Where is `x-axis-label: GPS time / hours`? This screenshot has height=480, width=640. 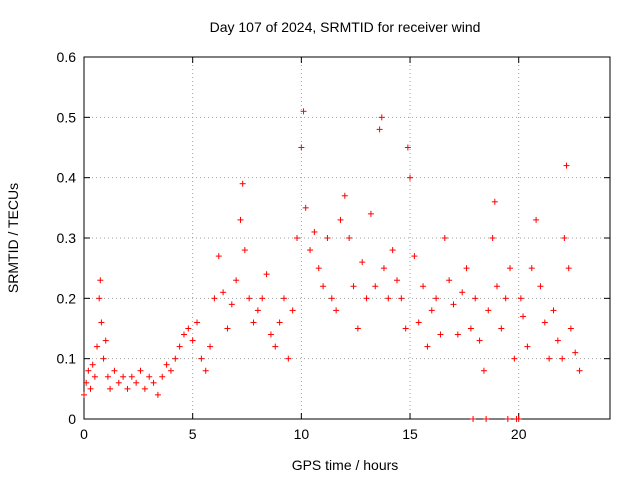
x-axis-label: GPS time / hours is located at coordinates (345, 465).